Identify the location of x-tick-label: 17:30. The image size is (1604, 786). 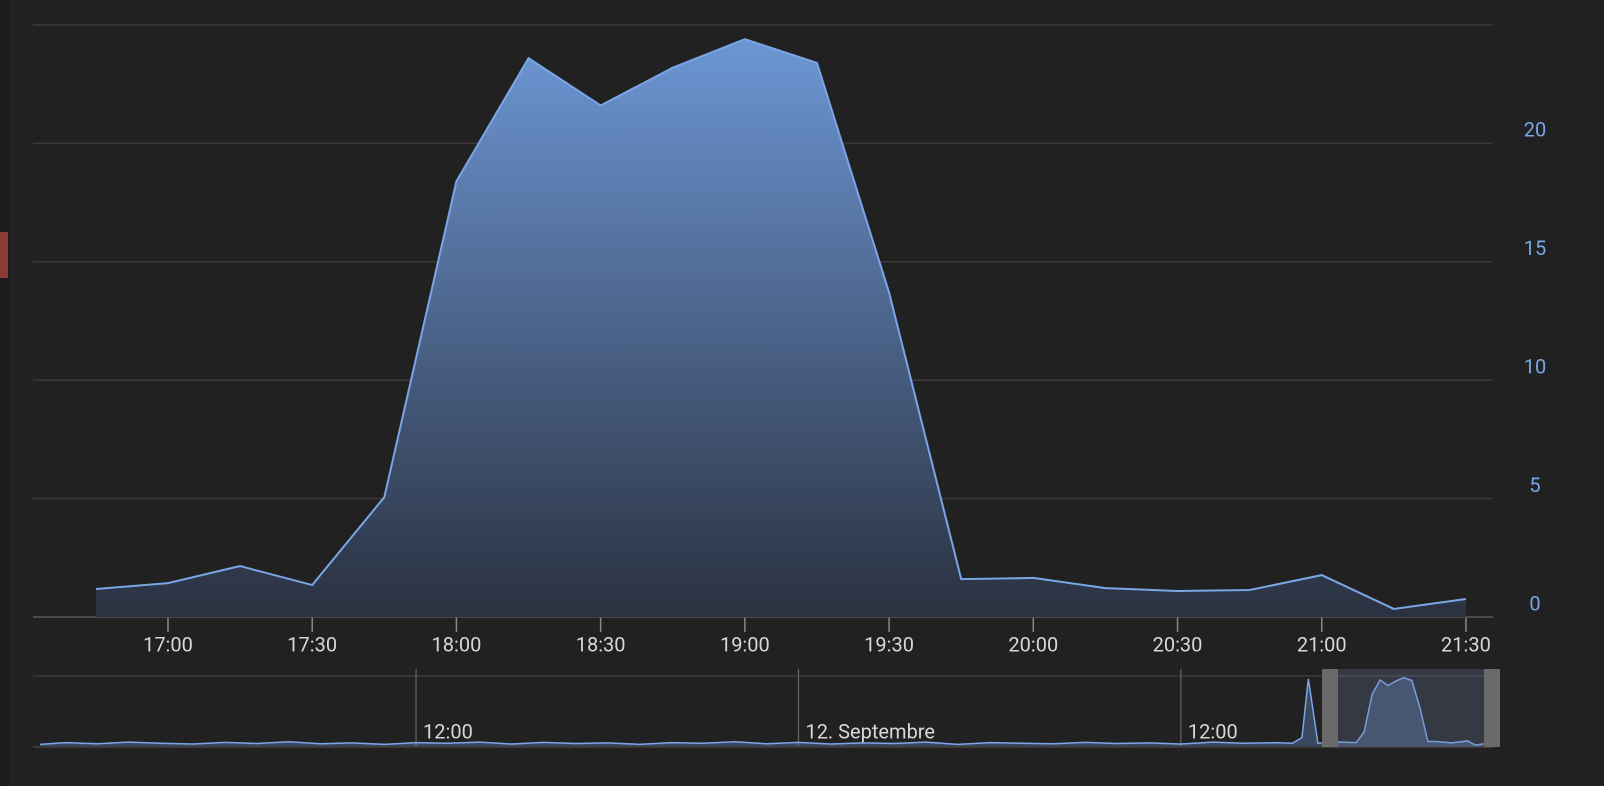
(312, 644).